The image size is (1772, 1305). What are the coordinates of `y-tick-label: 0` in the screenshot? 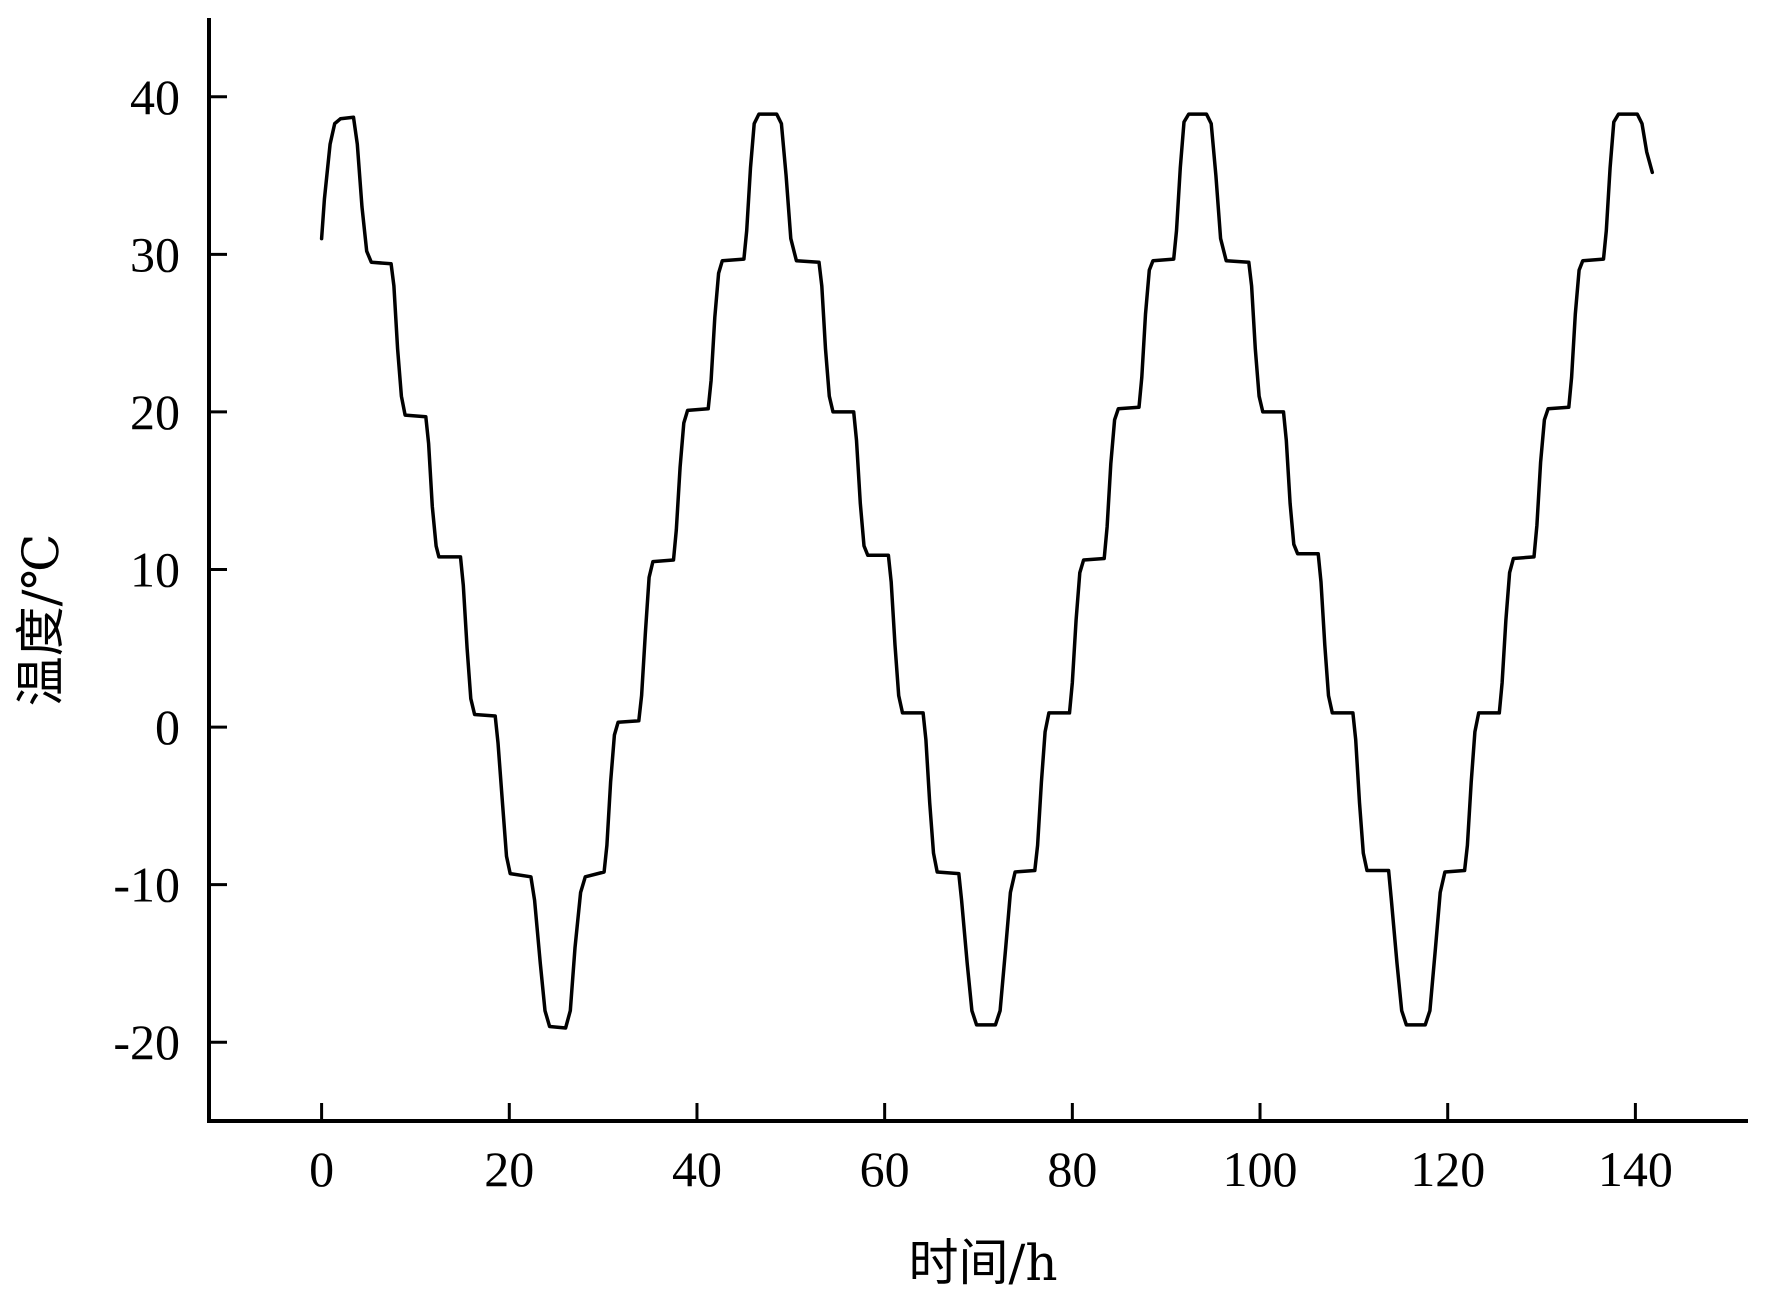 It's located at (167, 727).